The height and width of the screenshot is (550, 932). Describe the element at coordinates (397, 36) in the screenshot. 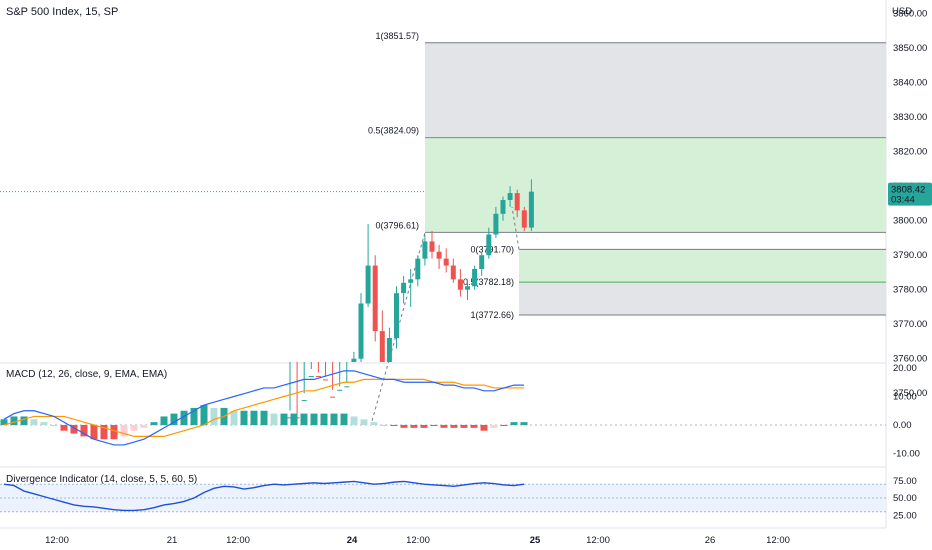

I see `fib-level-label: 1(3851.57)` at that location.